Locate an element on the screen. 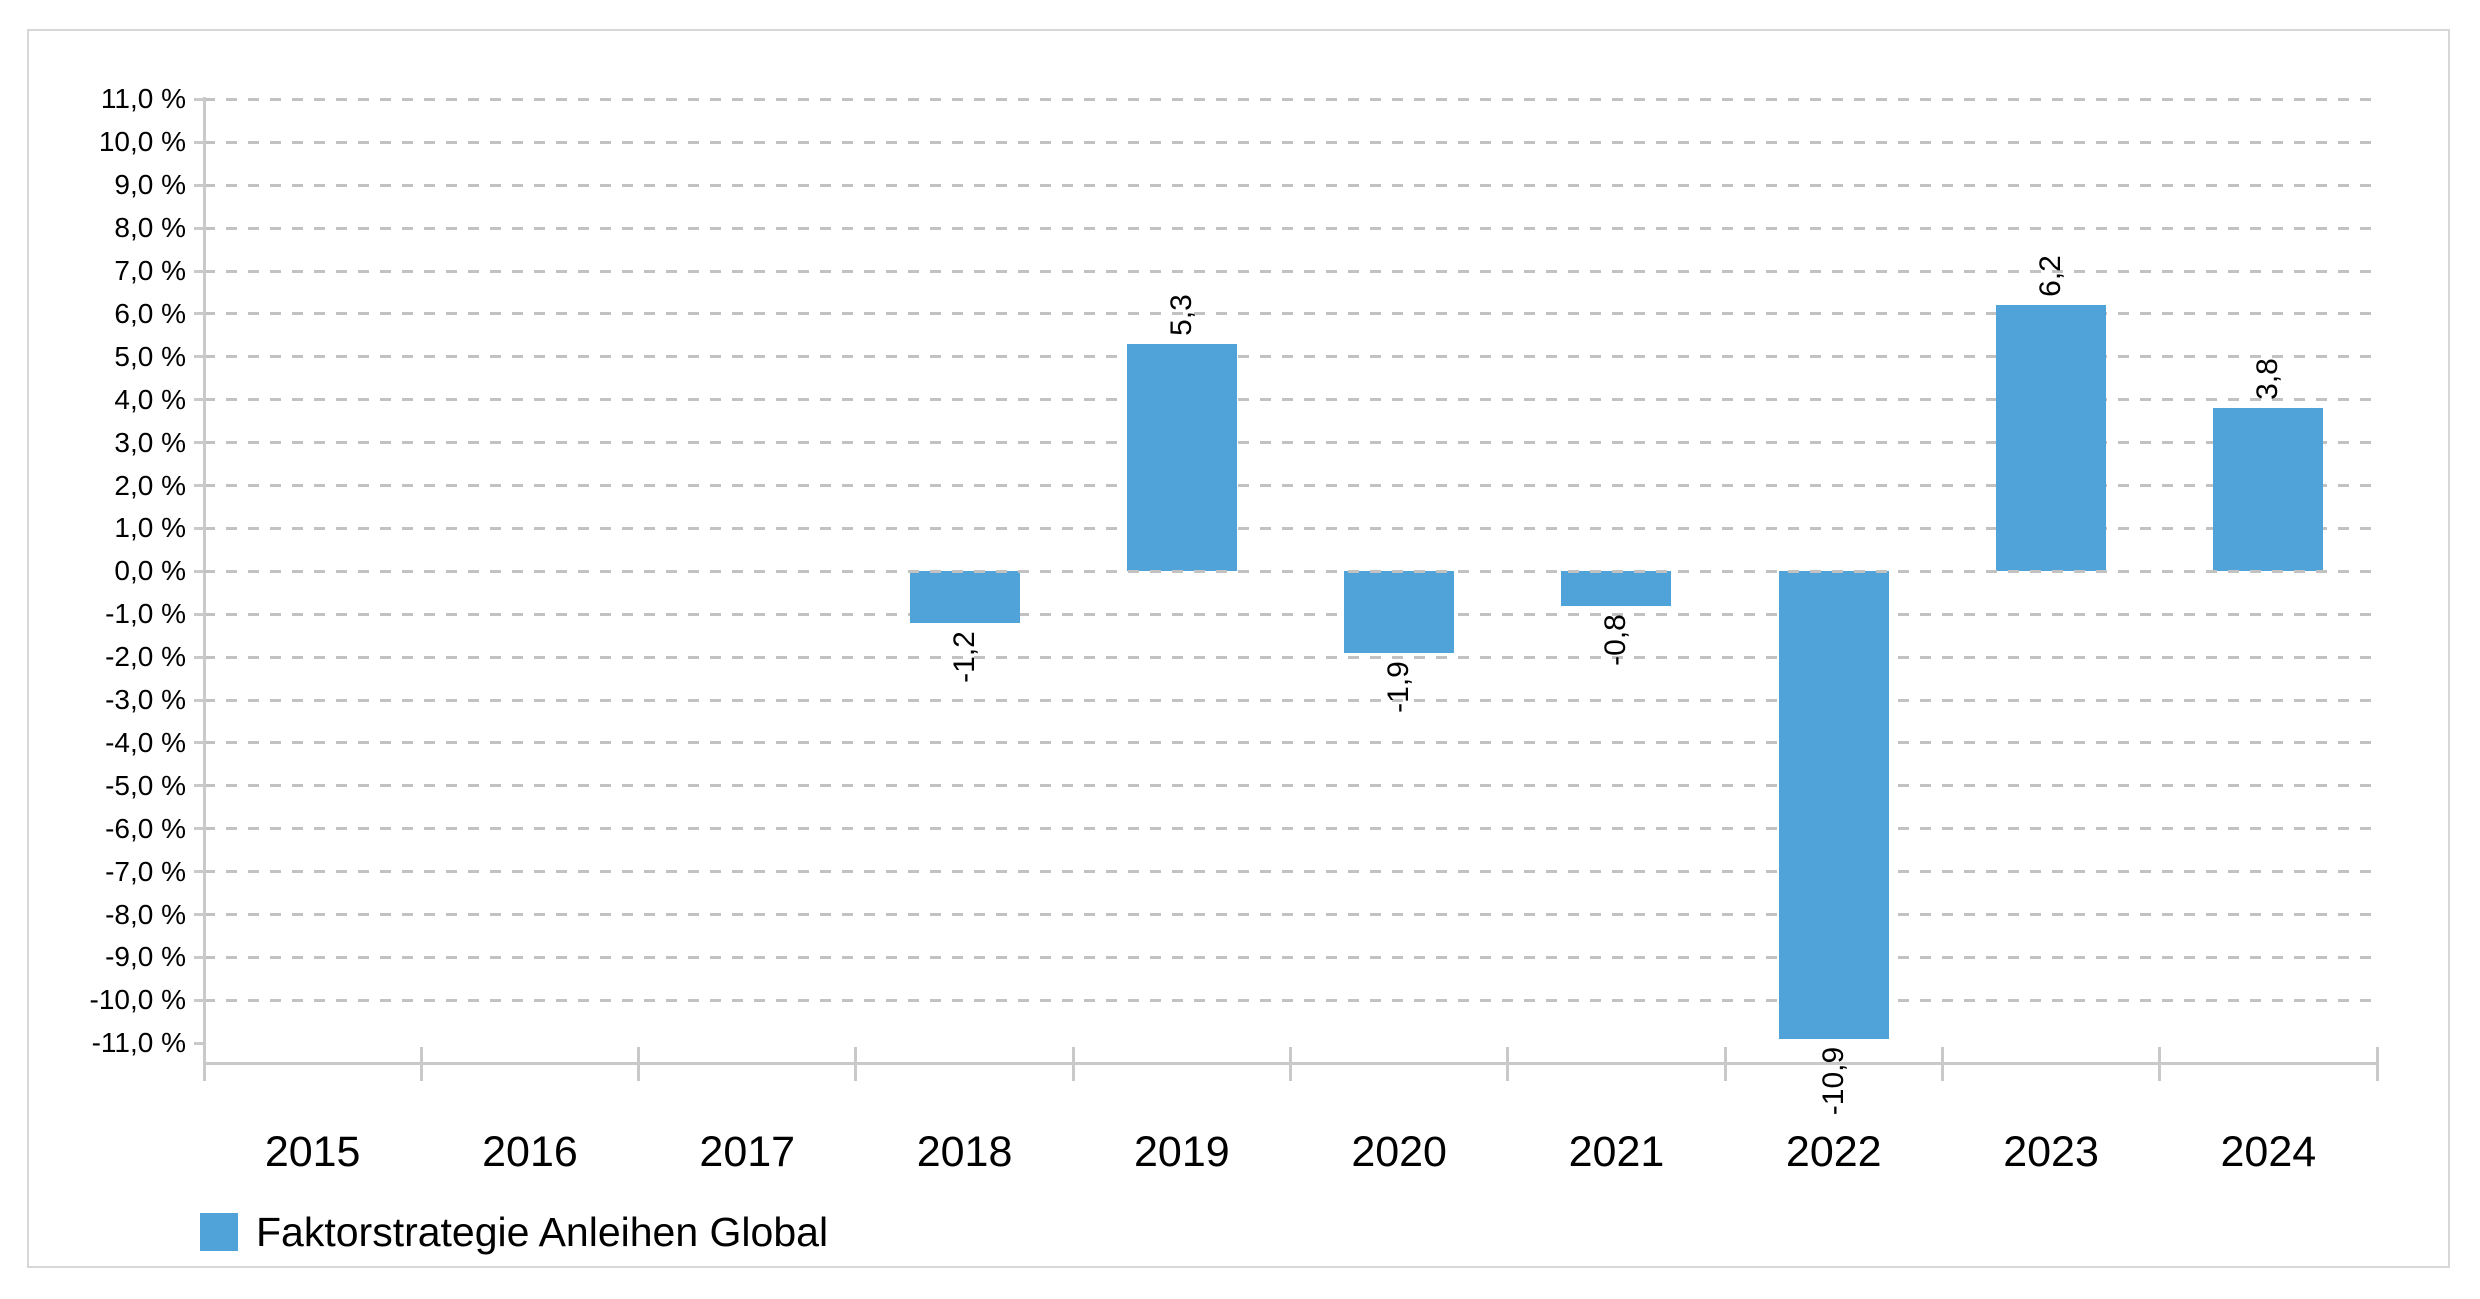  y-grid-line-zero is located at coordinates (1290, 571).